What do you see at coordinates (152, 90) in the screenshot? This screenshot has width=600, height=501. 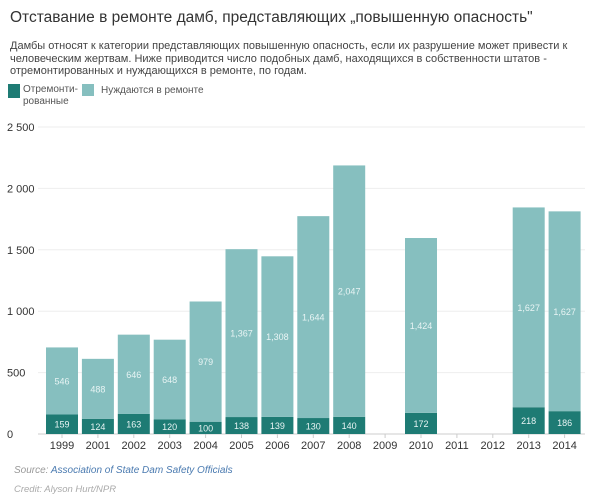 I see `legend-label: Нуждаются в ремонте` at bounding box center [152, 90].